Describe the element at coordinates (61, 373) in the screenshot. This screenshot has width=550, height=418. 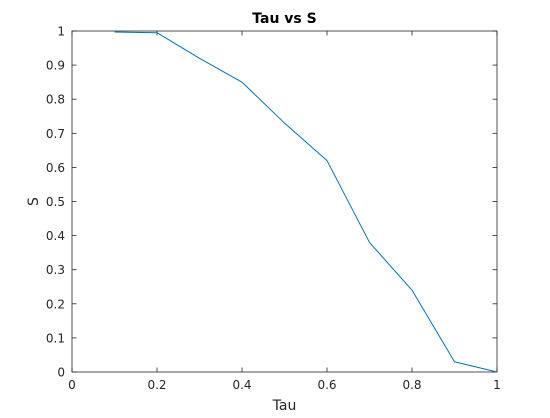
I see `y-tick-label: 0` at that location.